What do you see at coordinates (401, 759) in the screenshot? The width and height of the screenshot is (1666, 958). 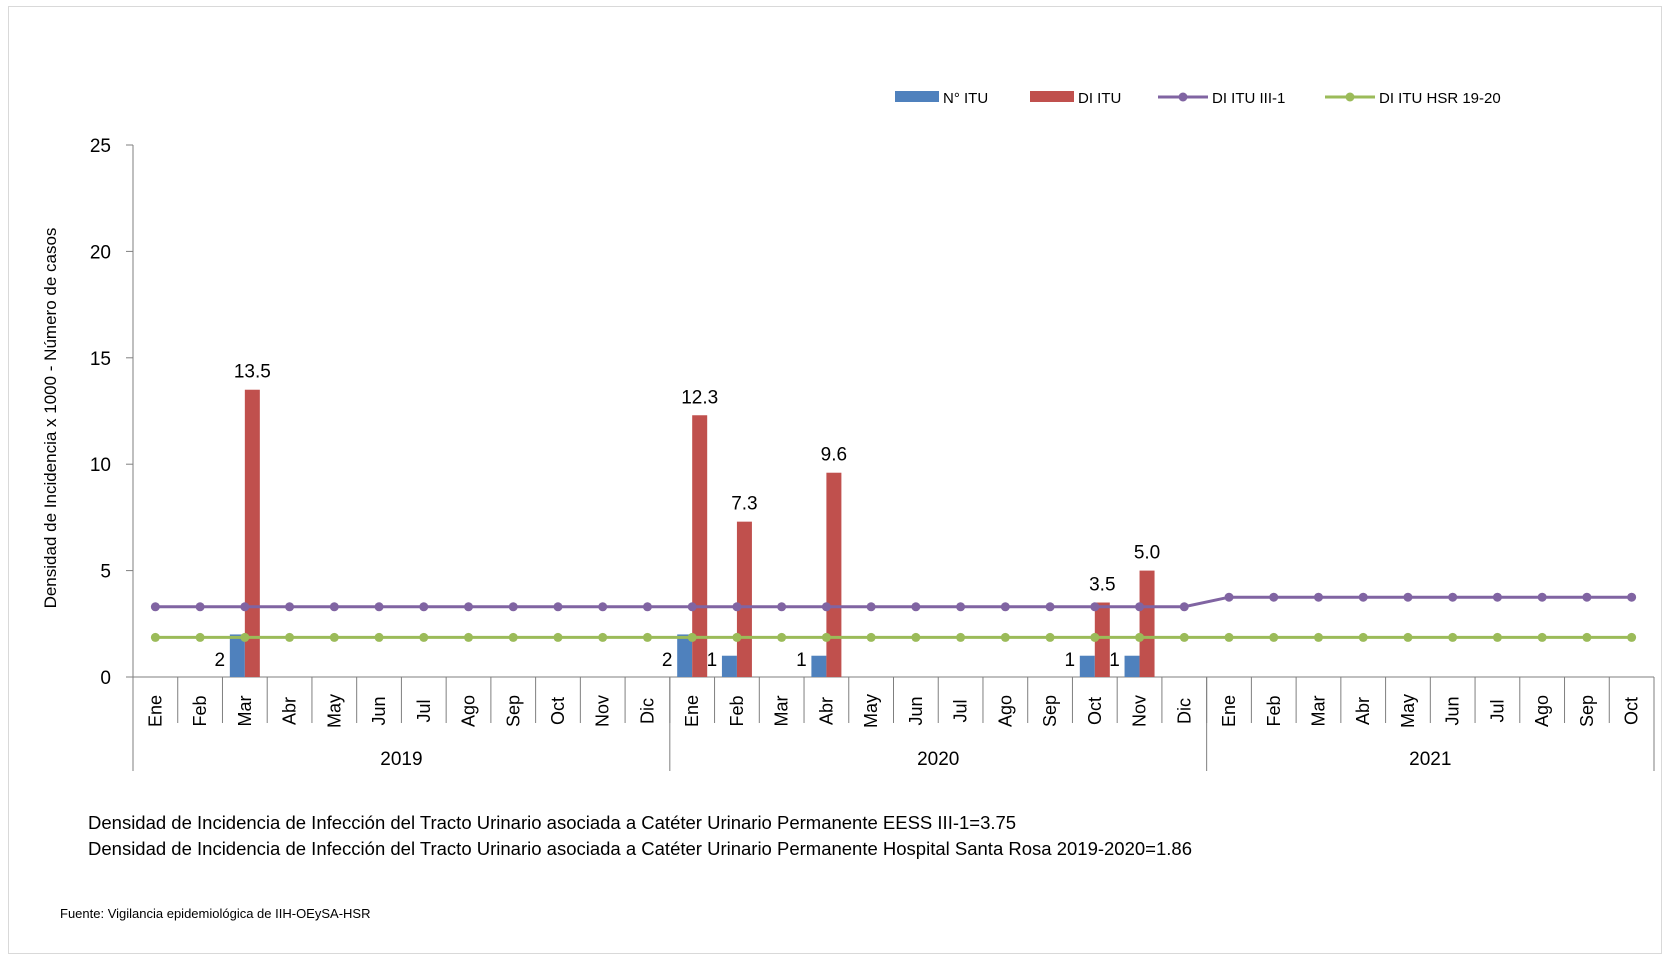 I see `year-label: 2019` at bounding box center [401, 759].